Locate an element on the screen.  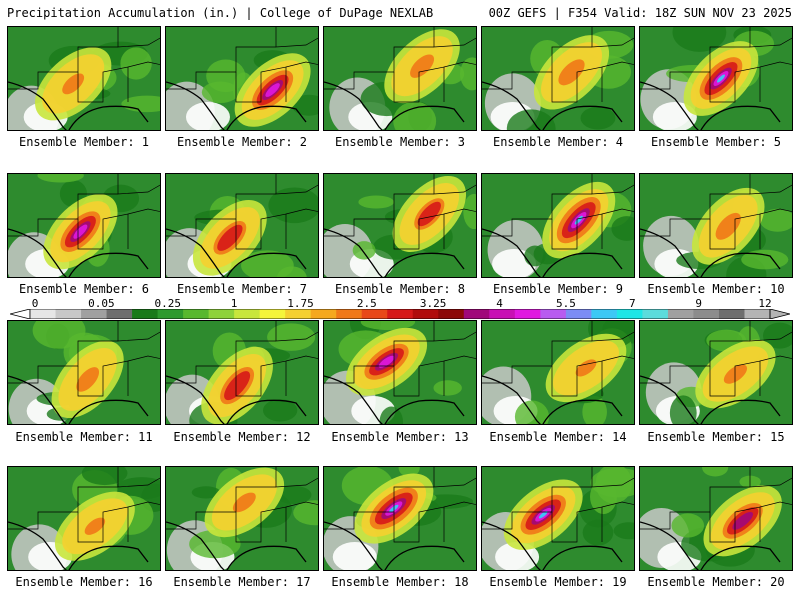
scale-tick-label: 0 is located at coordinates (35, 303).